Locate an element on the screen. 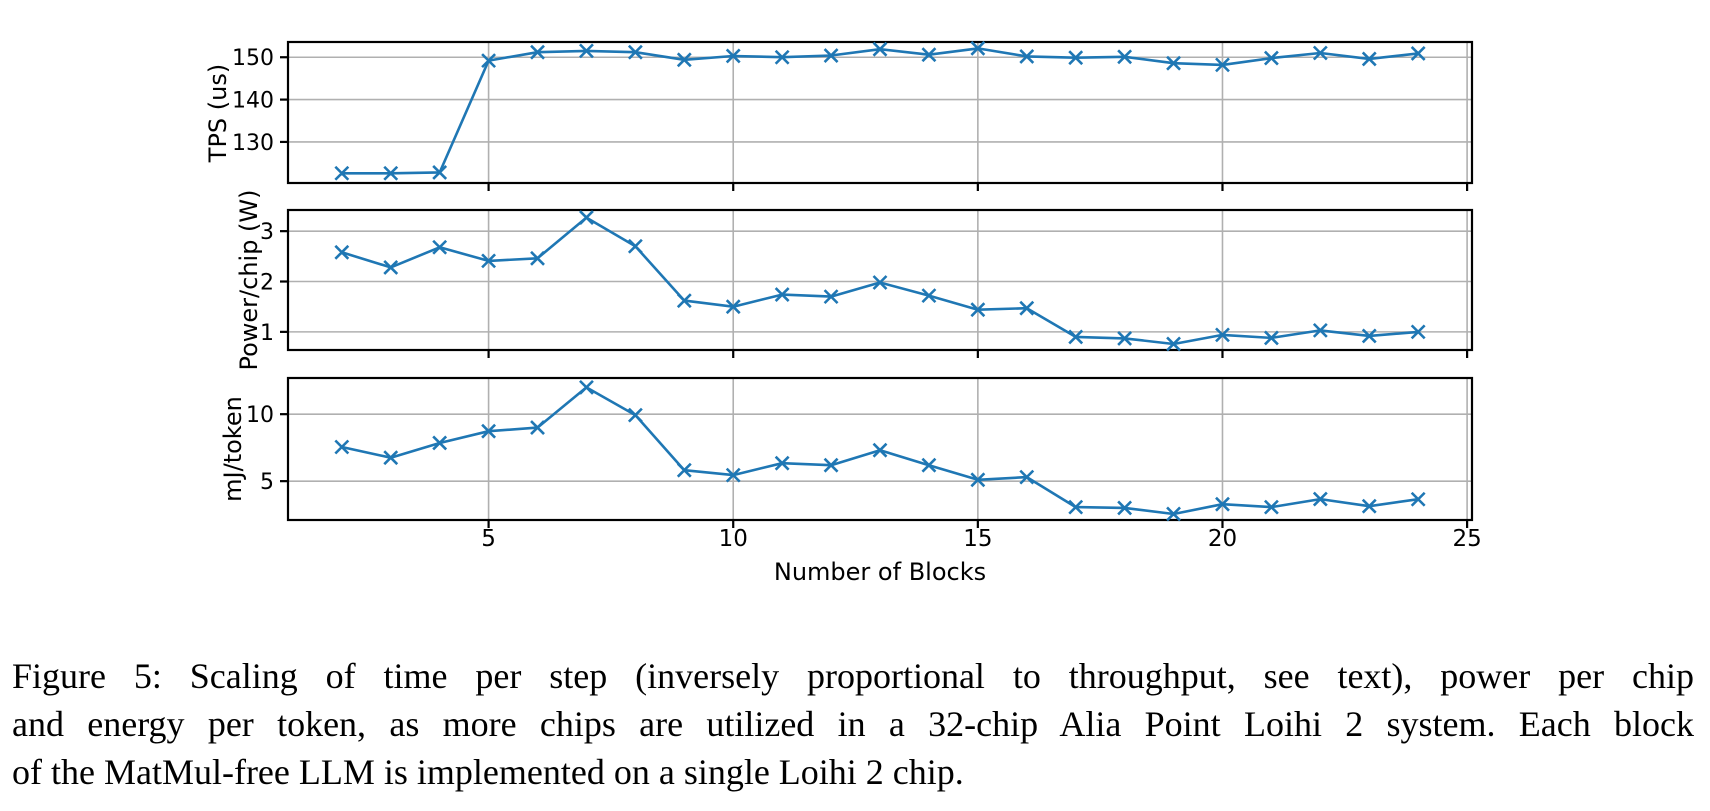  data-line is located at coordinates (880, 111).